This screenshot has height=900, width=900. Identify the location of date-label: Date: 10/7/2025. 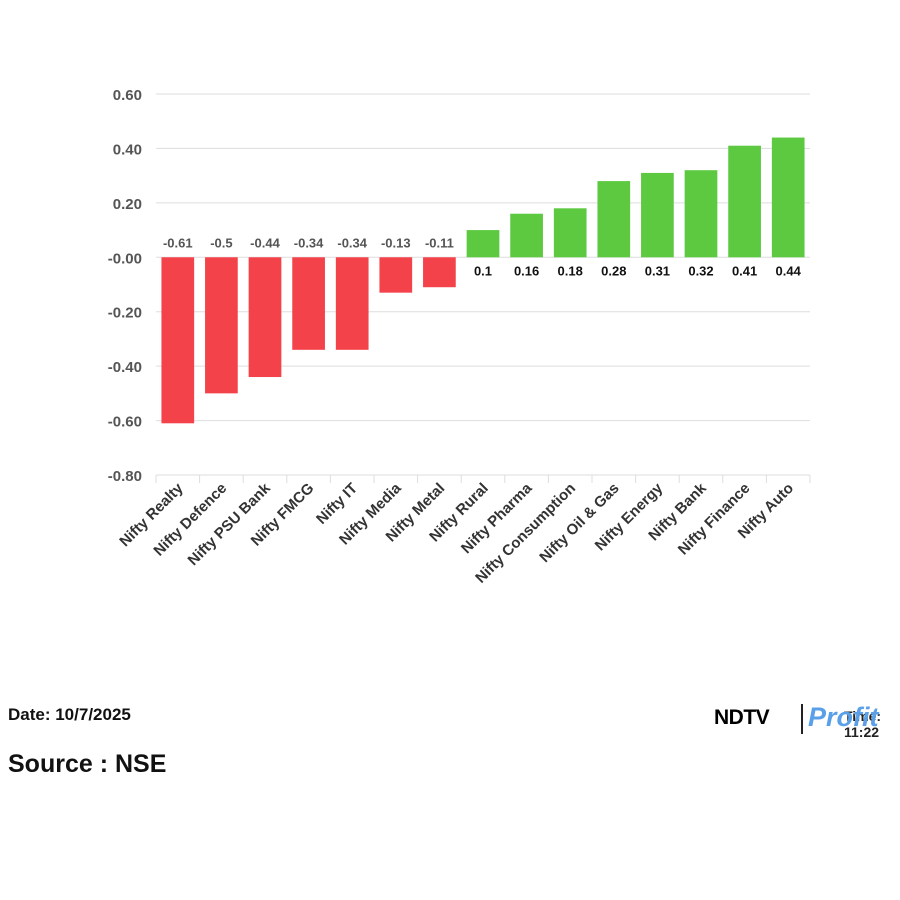
(69, 714).